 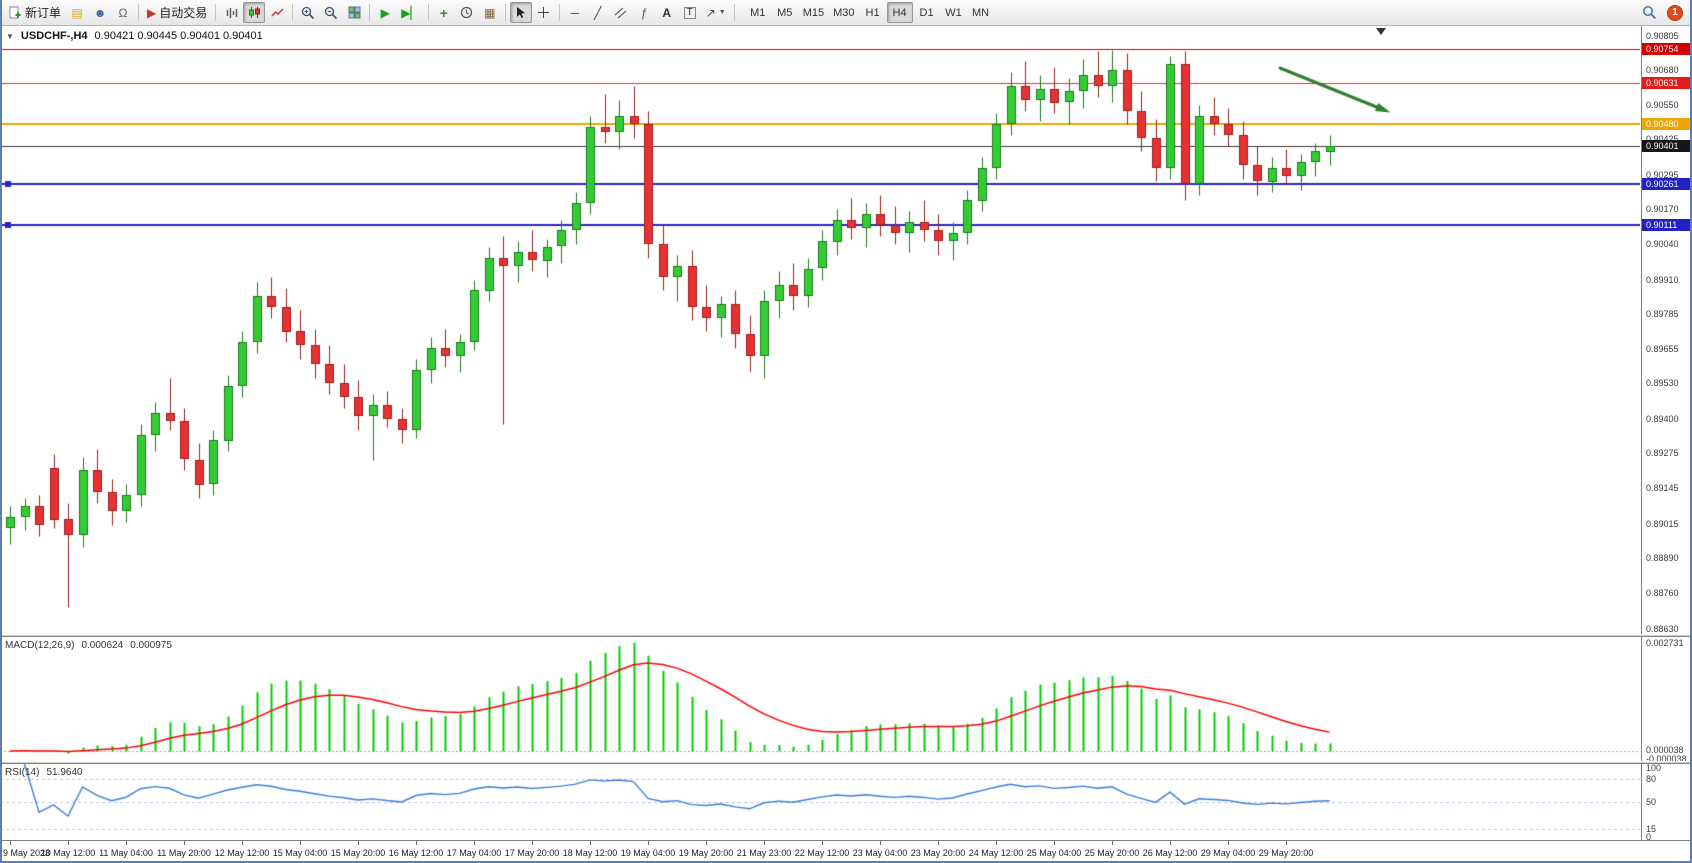 What do you see at coordinates (490, 12) in the screenshot?
I see `templates-button: ▦` at bounding box center [490, 12].